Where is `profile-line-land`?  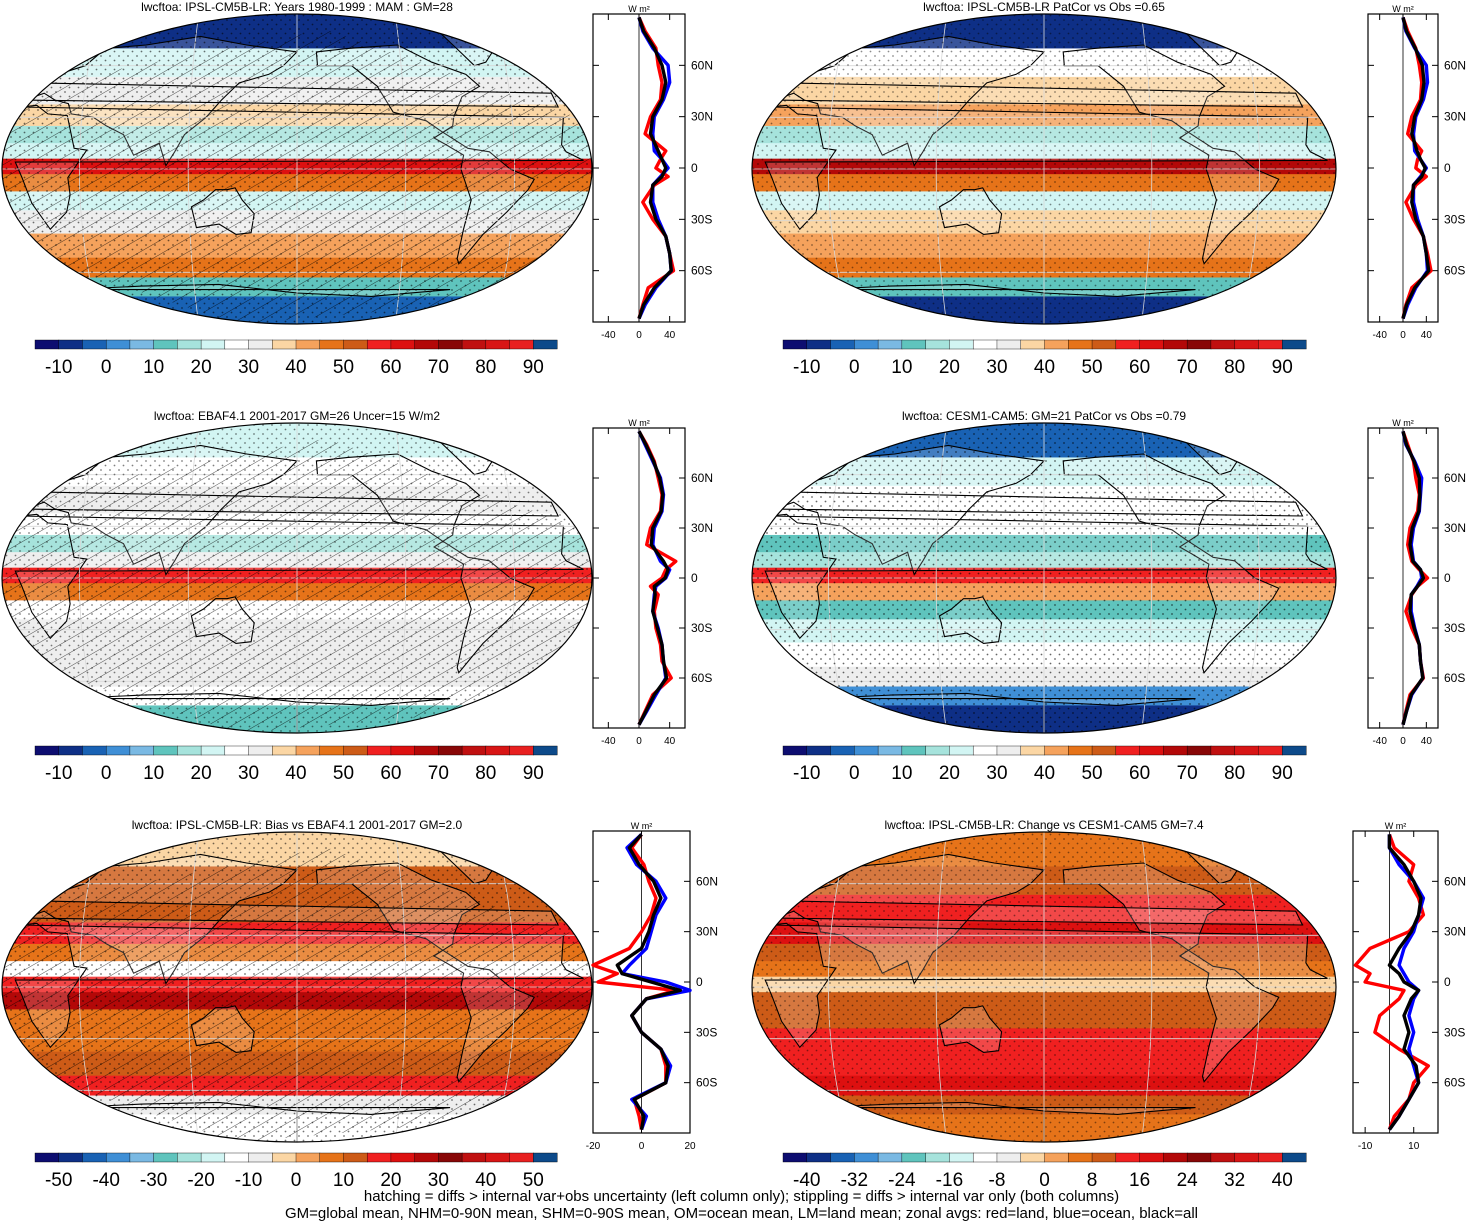
profile-line-land is located at coordinates (1417, 167).